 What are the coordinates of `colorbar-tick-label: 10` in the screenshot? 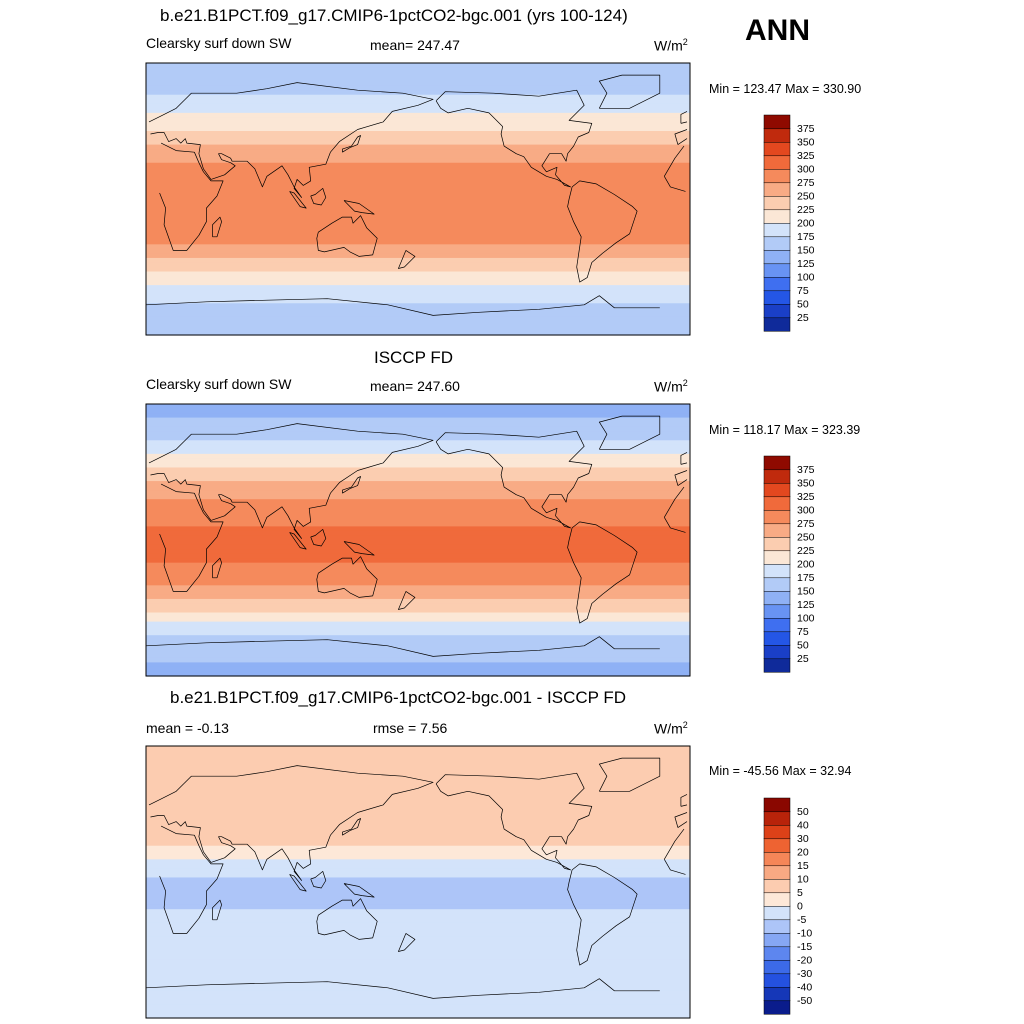 It's located at (803, 880).